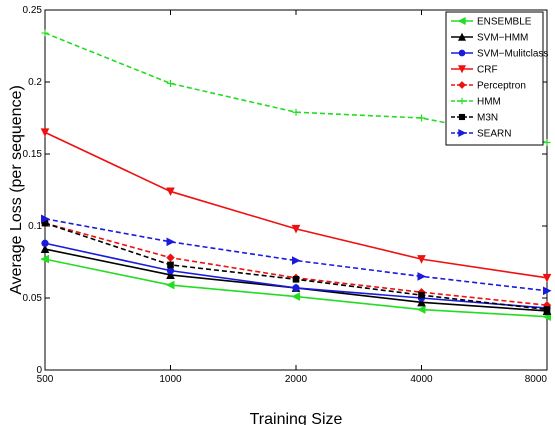  I want to click on legend-entry: SVM−Mulitclass, so click(499, 54).